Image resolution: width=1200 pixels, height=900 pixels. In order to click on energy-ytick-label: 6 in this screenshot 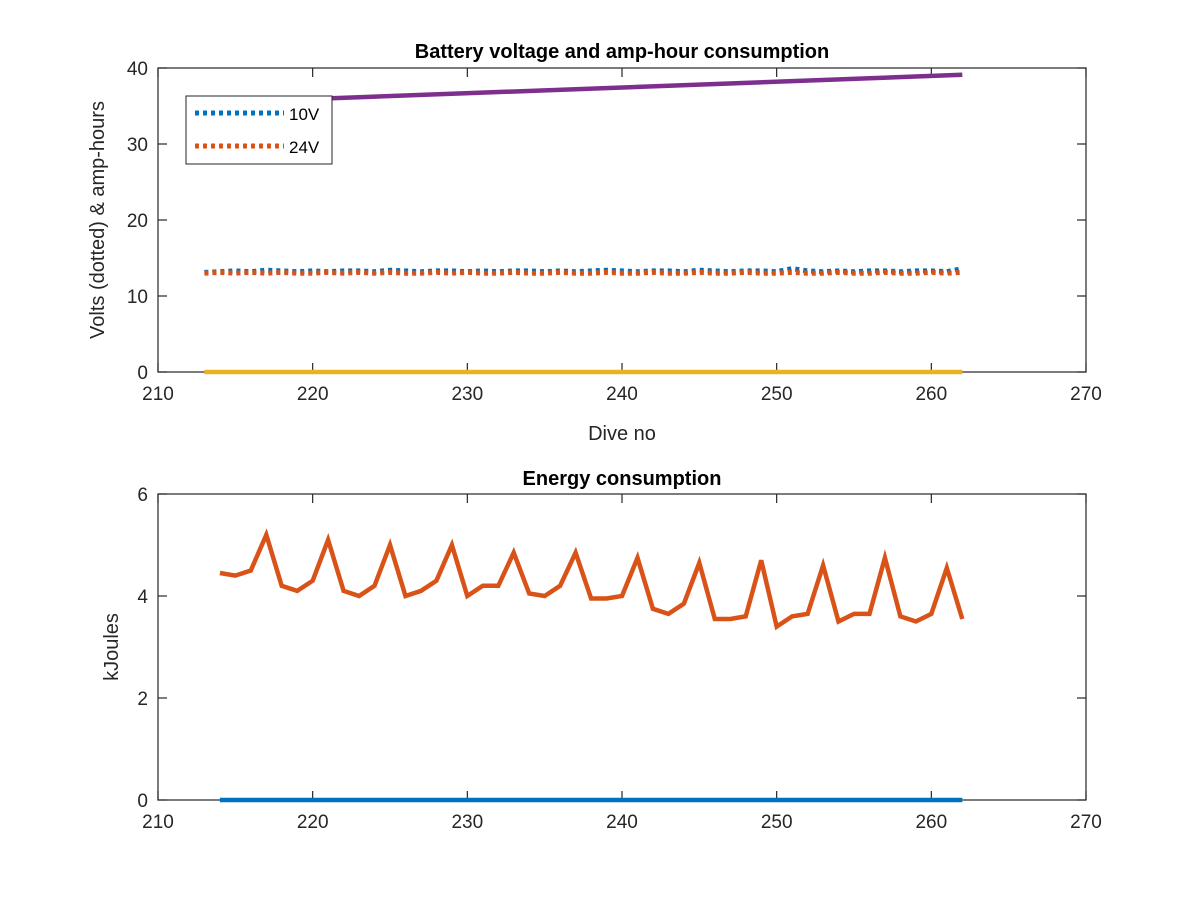, I will do `click(142, 495)`.